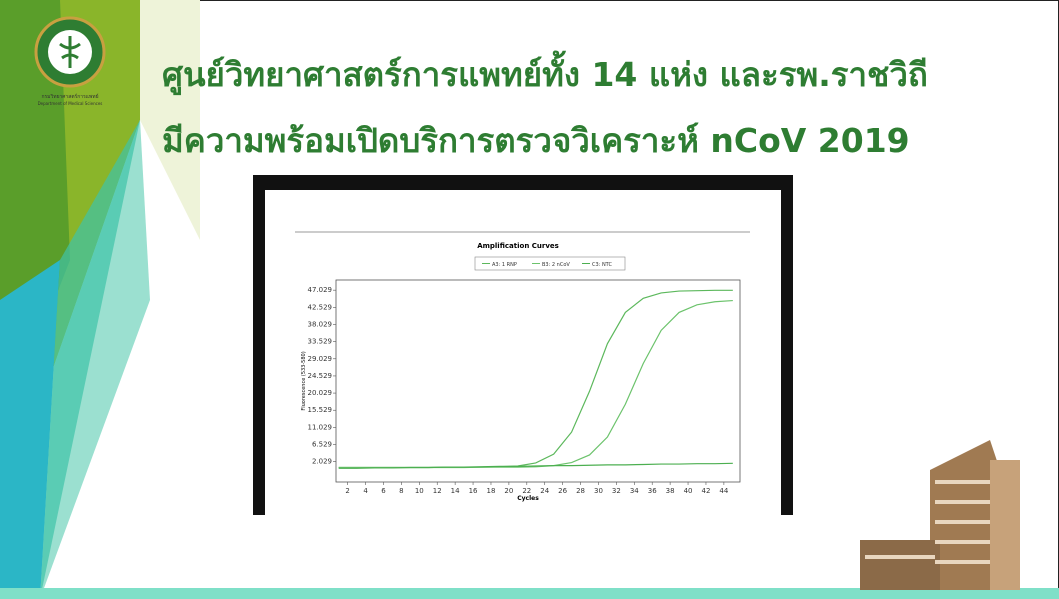 This screenshot has width=1059, height=599. What do you see at coordinates (705, 491) in the screenshot?
I see `x-tick-label: 42` at bounding box center [705, 491].